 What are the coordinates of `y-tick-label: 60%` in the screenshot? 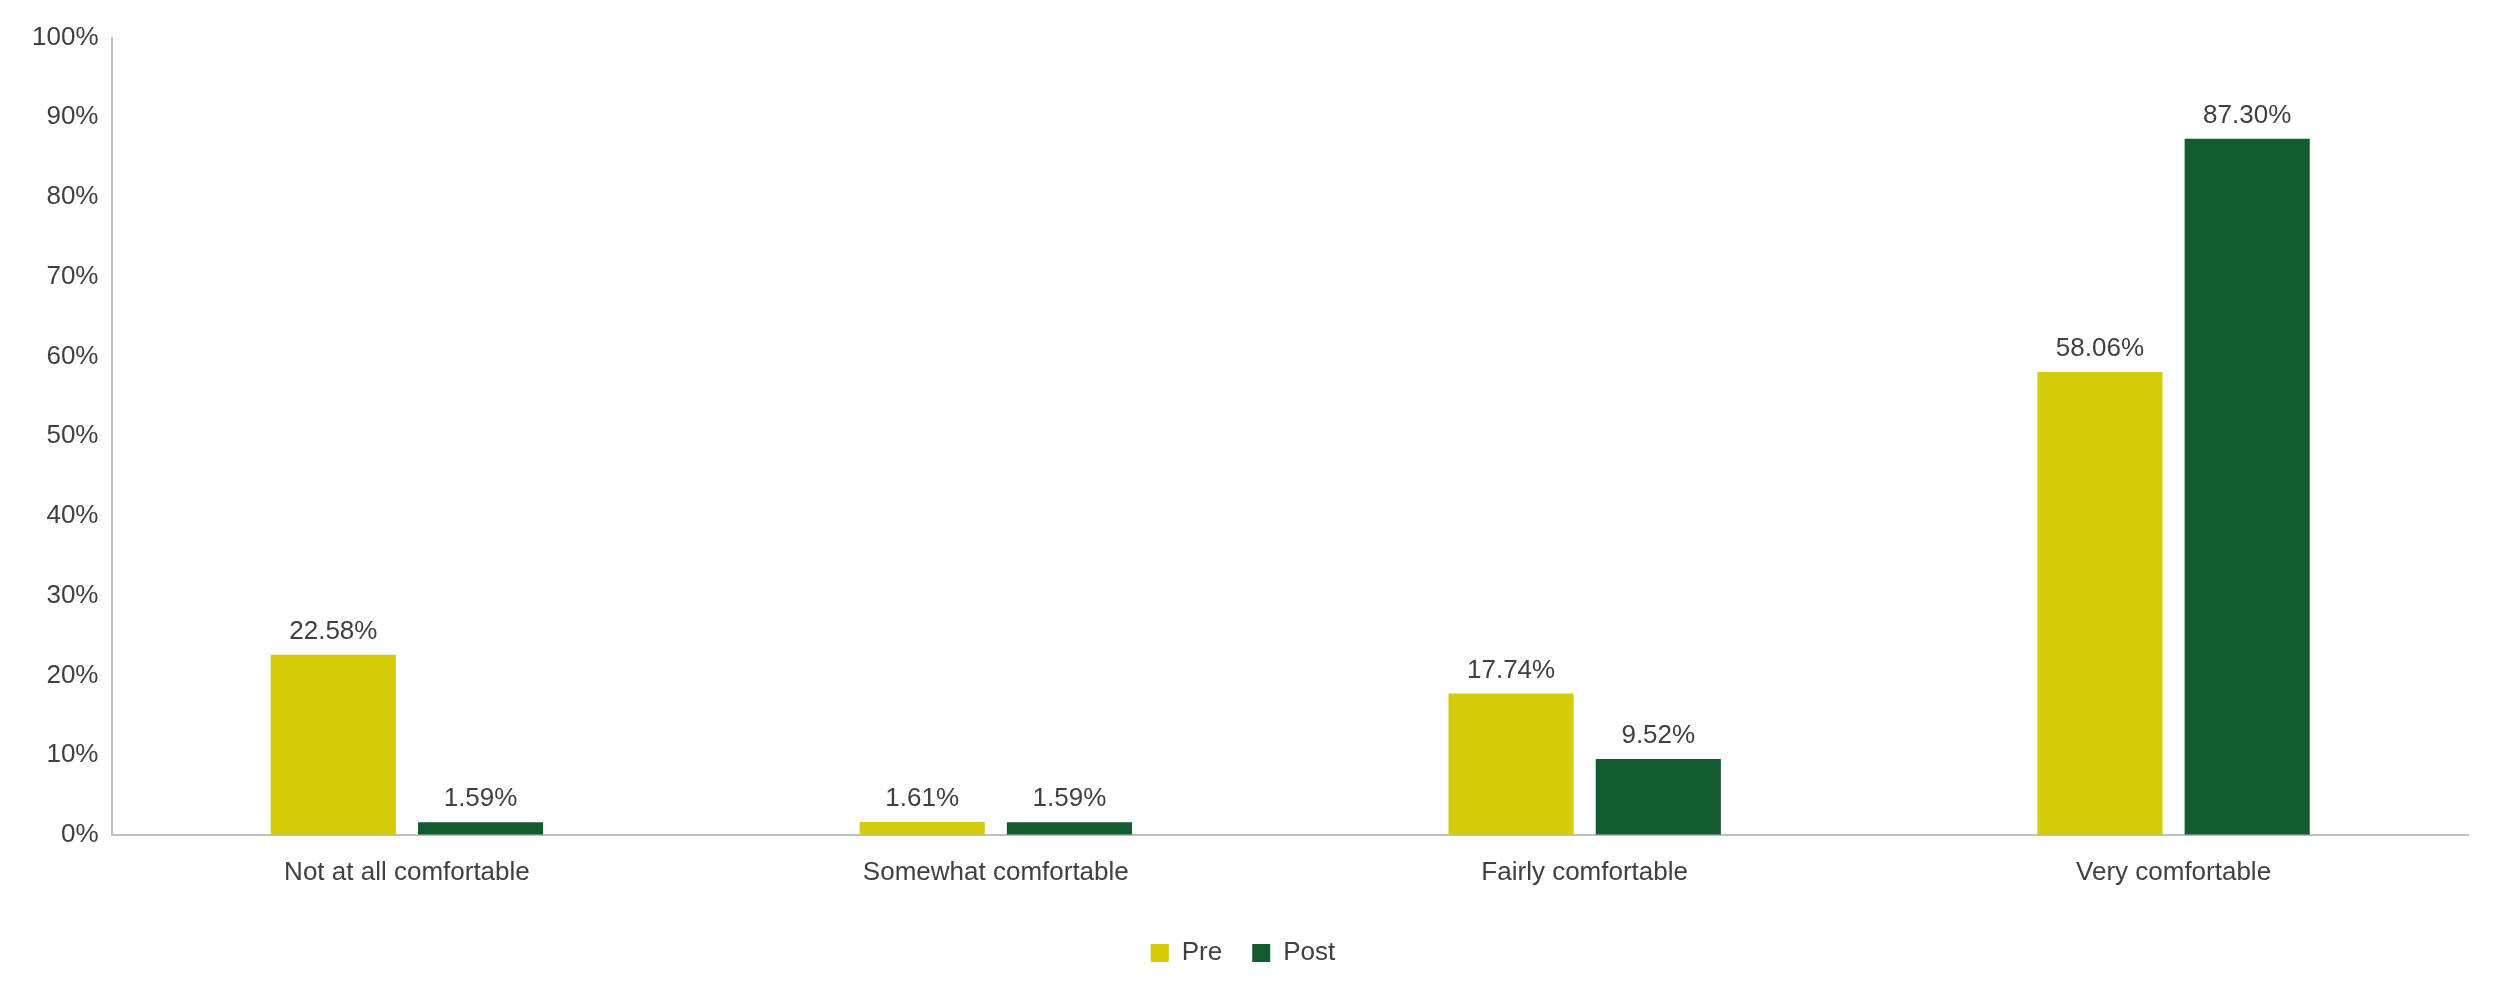 It's located at (72, 354).